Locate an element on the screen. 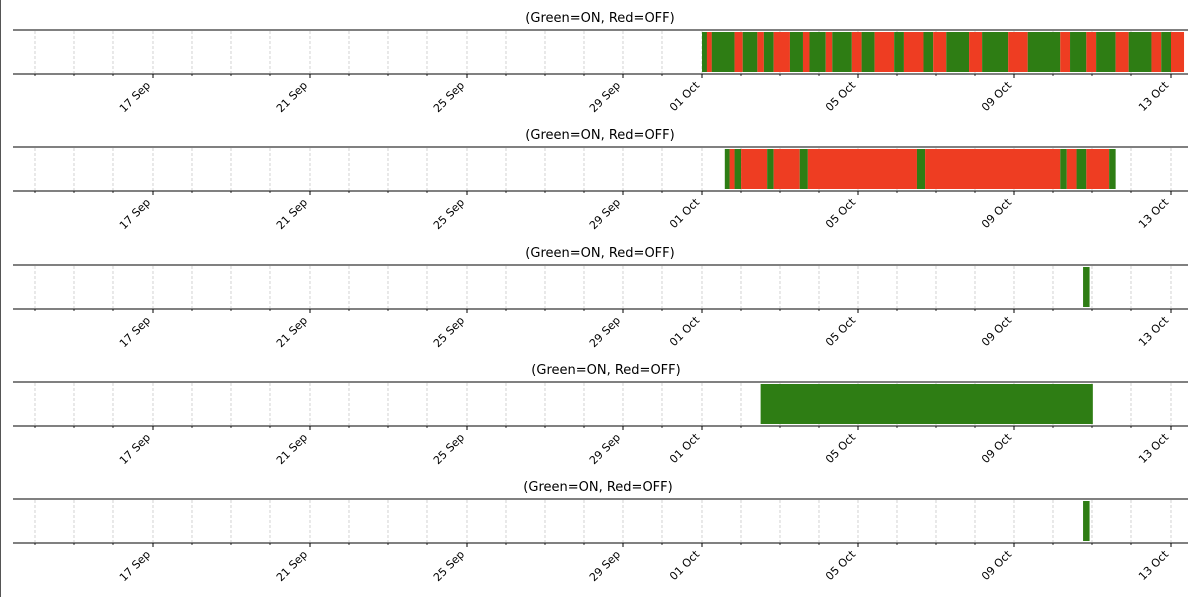  left-window-edge is located at coordinates (0, 298).